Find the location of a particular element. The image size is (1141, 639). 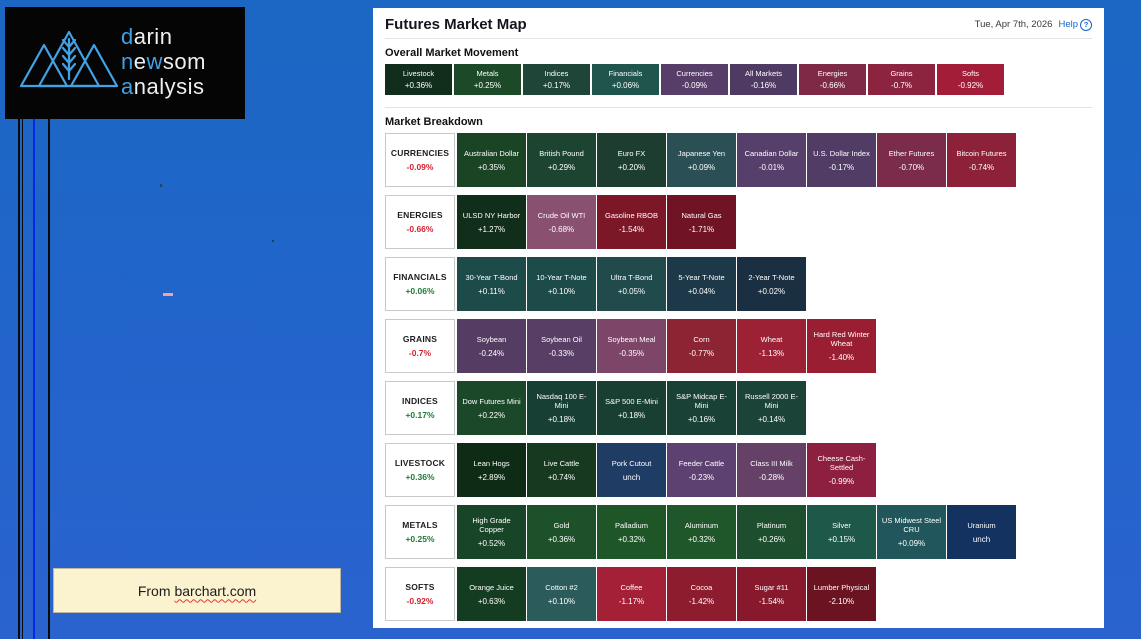

tile-change: +0.17% is located at coordinates (556, 85).